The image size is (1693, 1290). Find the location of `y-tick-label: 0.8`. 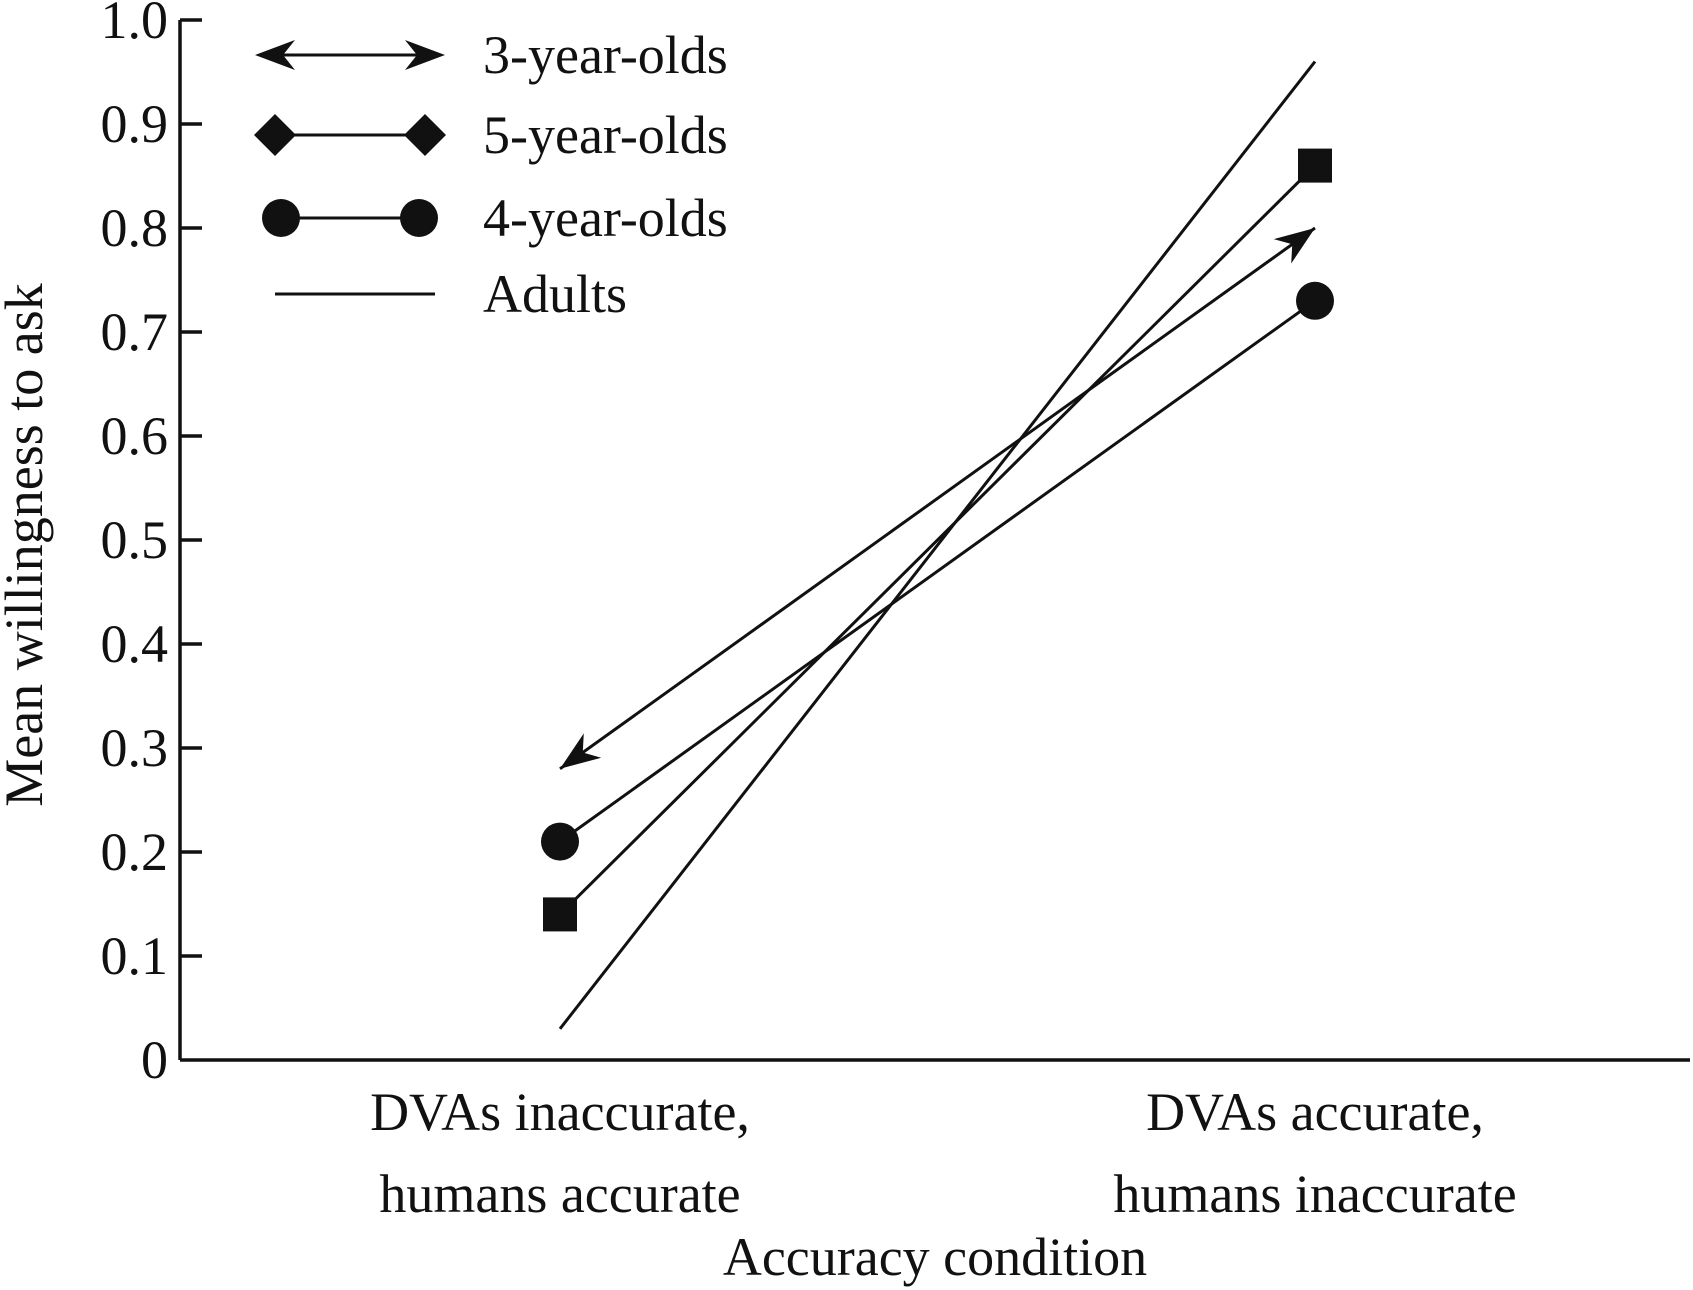

y-tick-label: 0.8 is located at coordinates (135, 228).